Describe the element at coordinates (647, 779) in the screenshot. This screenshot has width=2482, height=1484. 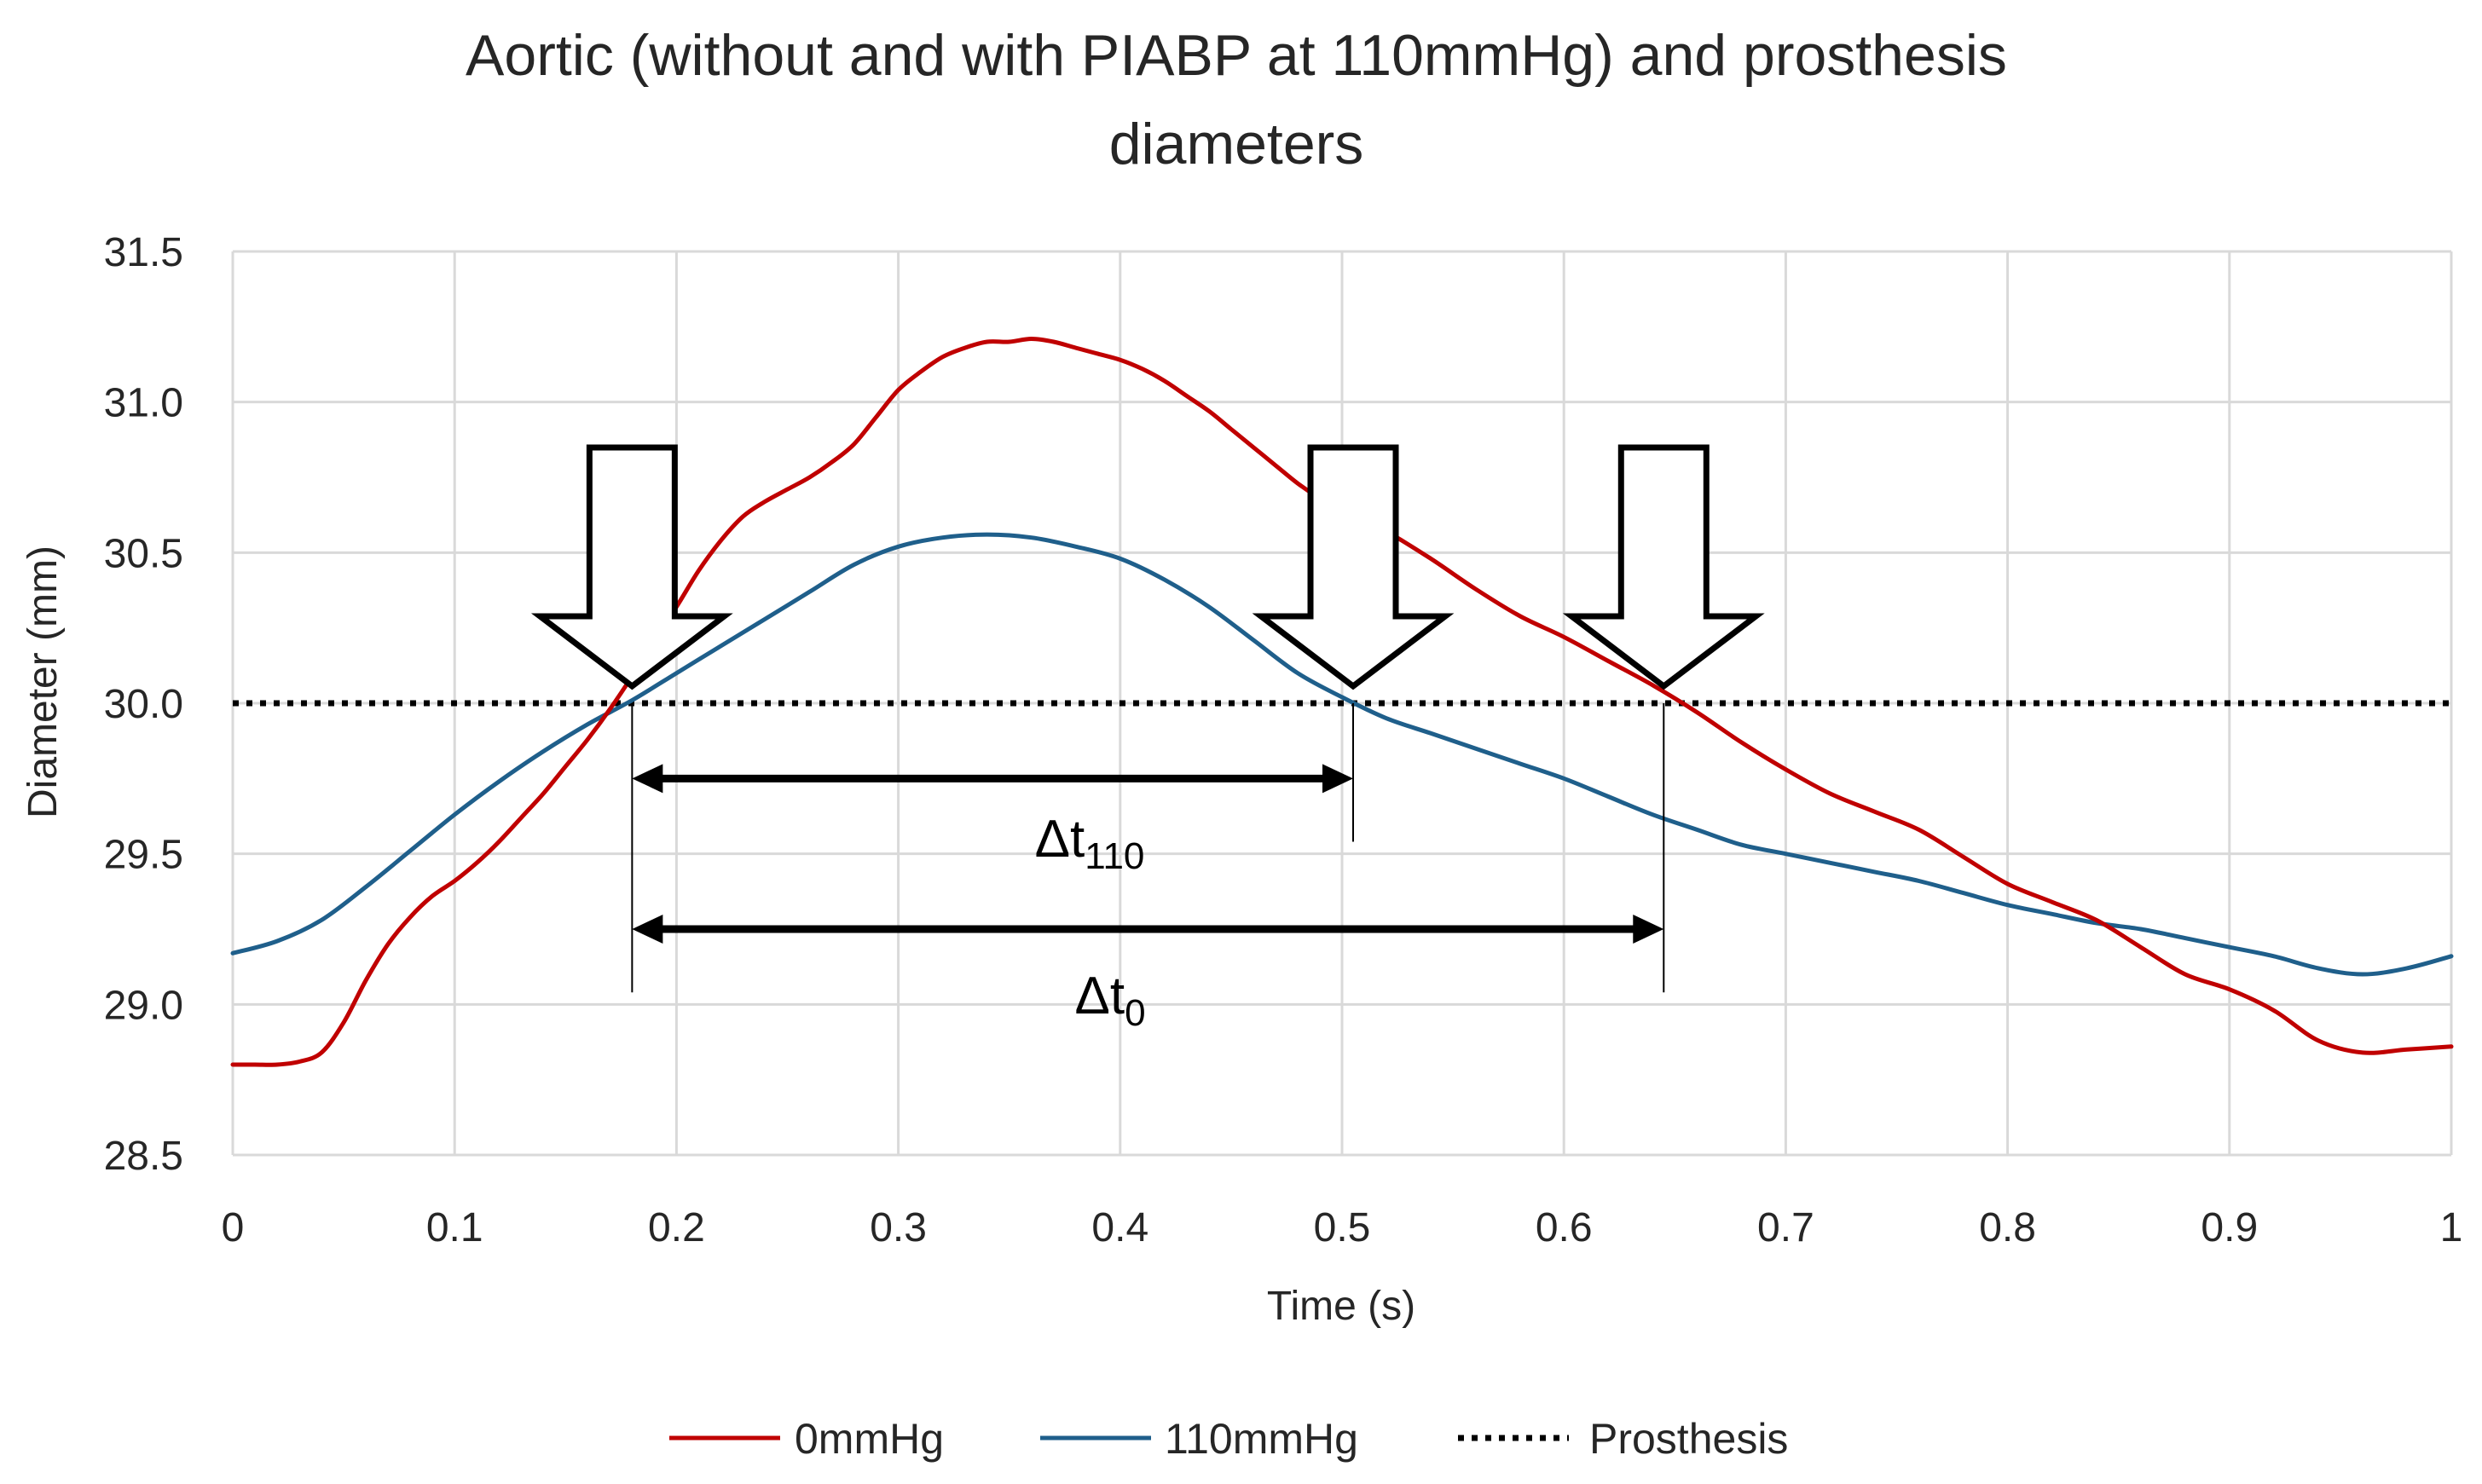
I see `delta-110-arrow-head-left` at that location.